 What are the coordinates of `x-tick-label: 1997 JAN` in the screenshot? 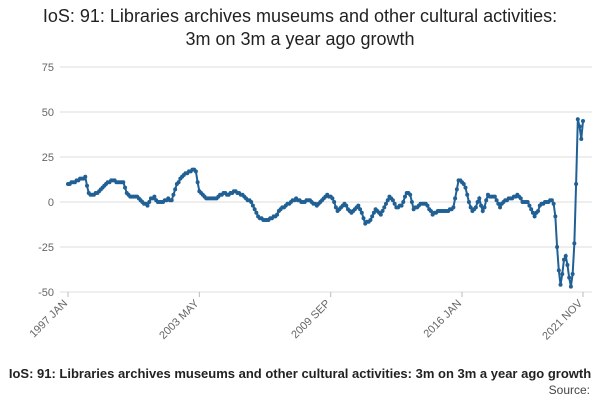 It's located at (48, 319).